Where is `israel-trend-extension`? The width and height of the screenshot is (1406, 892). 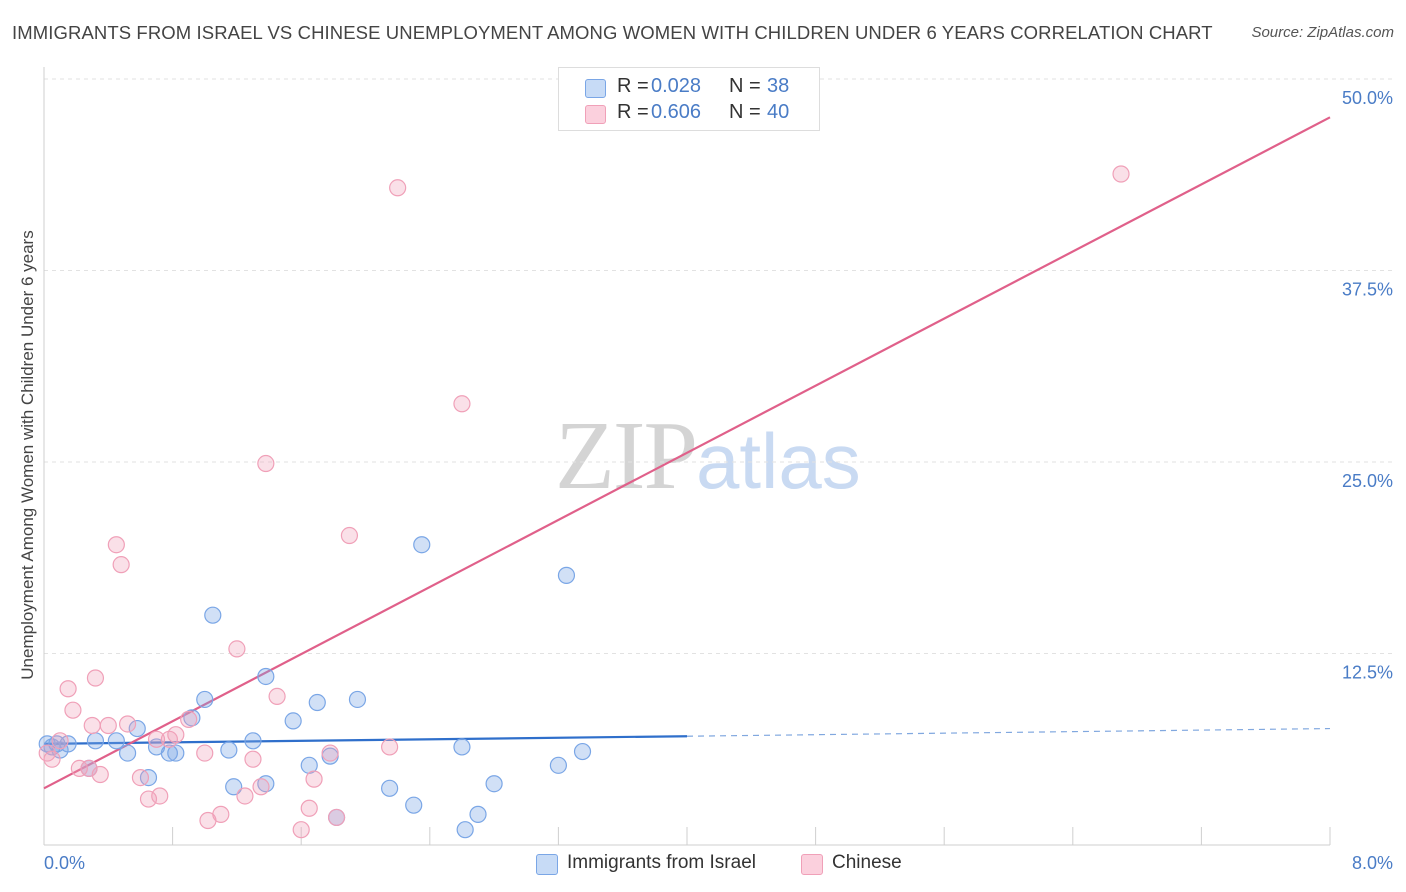 israel-trend-extension is located at coordinates (1008, 732).